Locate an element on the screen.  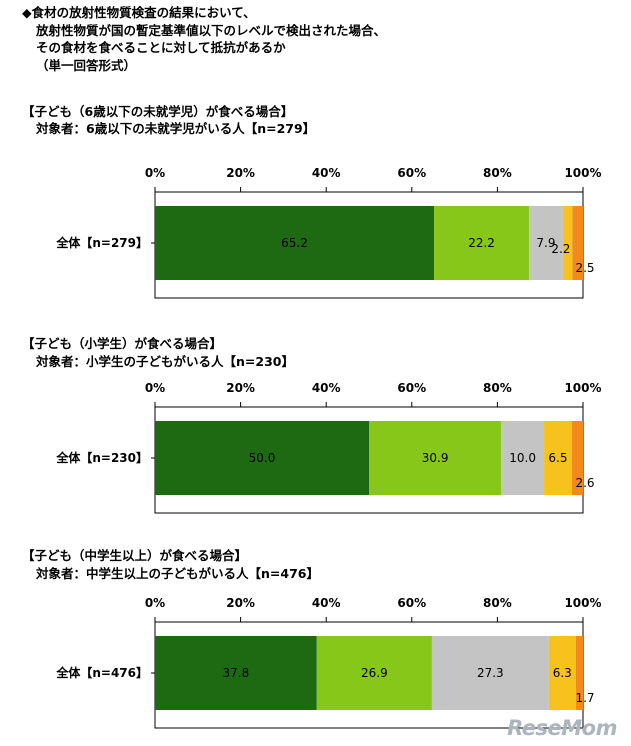
section-subtitle: 対象者：小学生の子どもがいる人【n=230】 is located at coordinates (165, 361).